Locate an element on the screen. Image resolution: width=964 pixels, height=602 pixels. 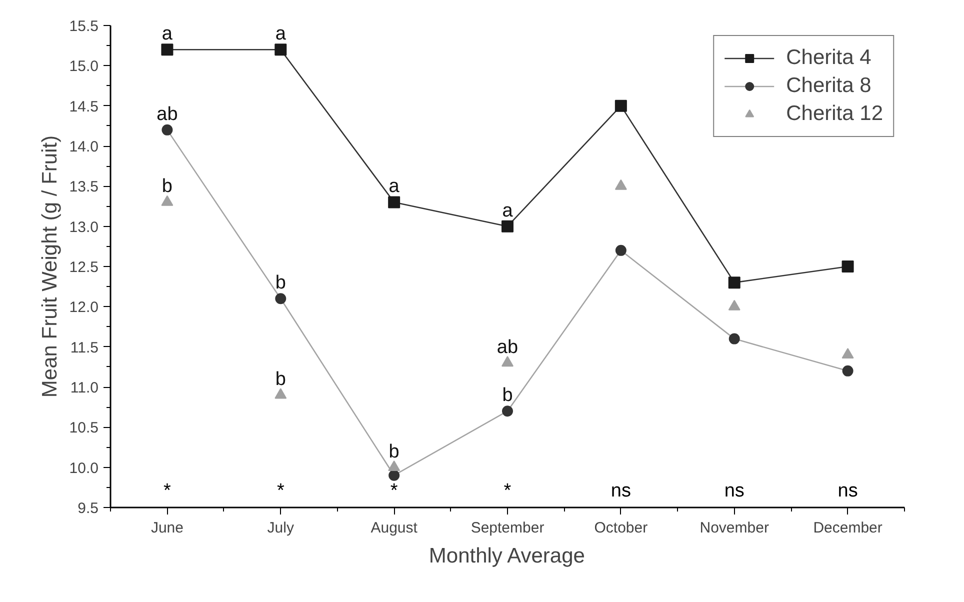
y-tick-label: 10.0 is located at coordinates (84, 468).